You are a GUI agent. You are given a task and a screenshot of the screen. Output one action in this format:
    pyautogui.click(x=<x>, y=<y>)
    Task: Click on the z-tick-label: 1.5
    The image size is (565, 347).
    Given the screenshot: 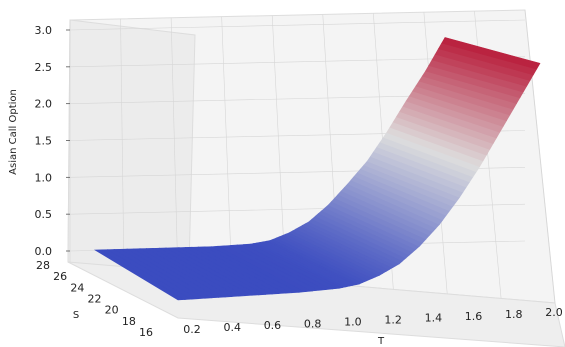 What is the action you would take?
    pyautogui.click(x=44, y=141)
    